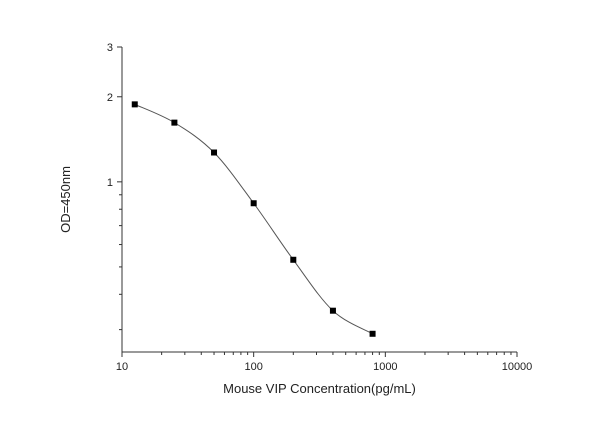 This screenshot has height=421, width=600. What do you see at coordinates (324, 362) in the screenshot?
I see `x-axis-ticks: 10 100 1000 10000` at bounding box center [324, 362].